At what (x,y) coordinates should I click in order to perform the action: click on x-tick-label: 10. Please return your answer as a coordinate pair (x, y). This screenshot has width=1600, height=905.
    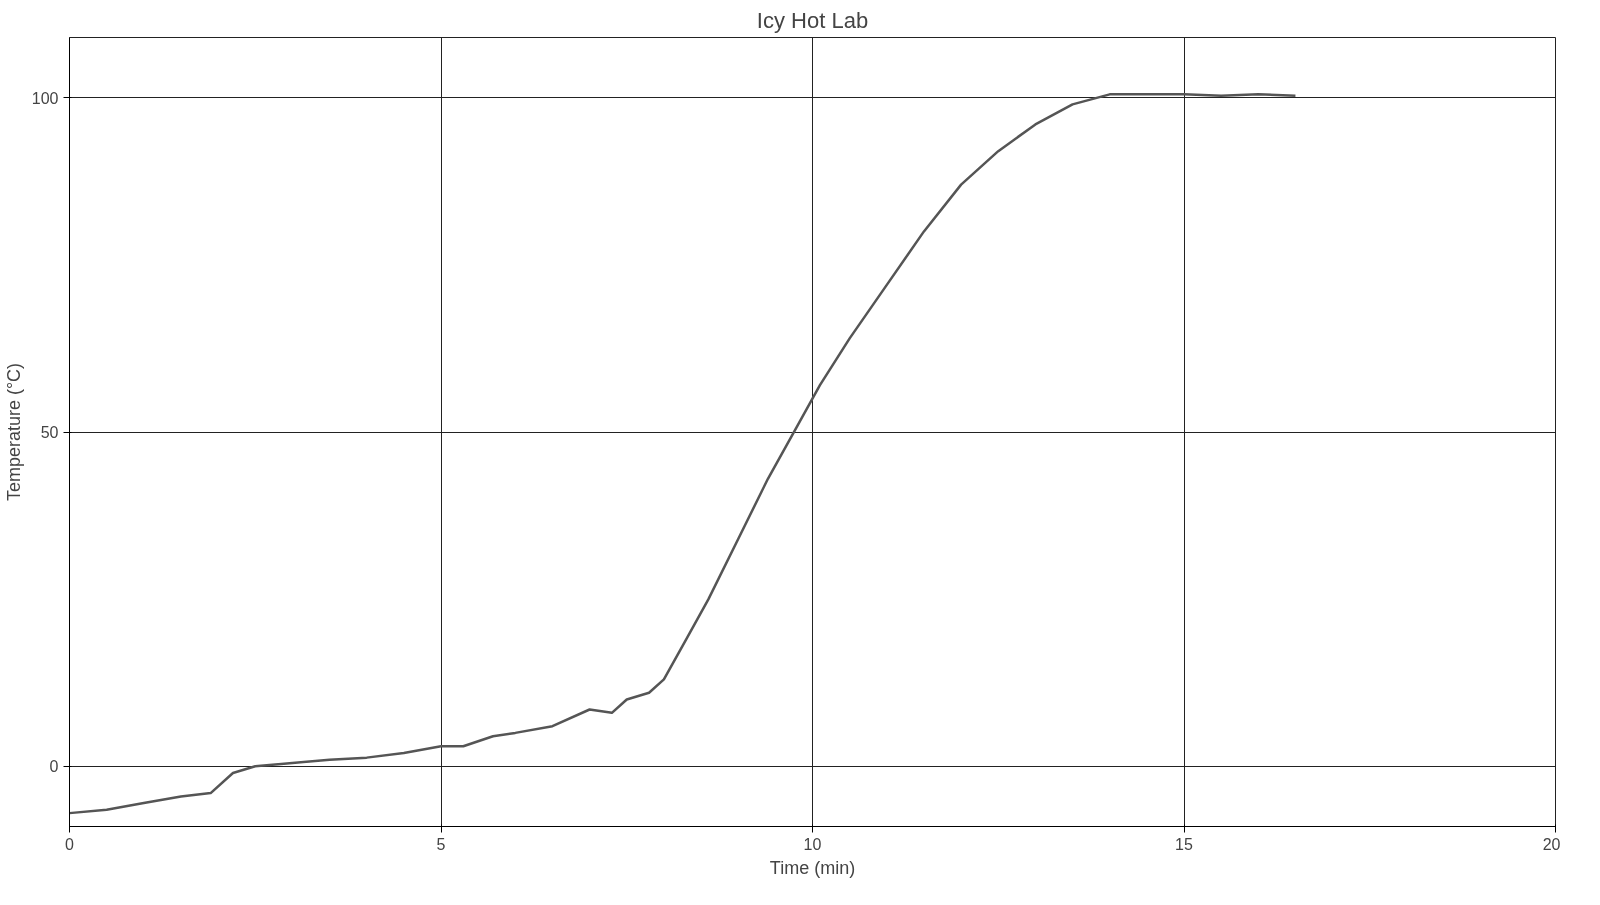
    Looking at the image, I should click on (812, 844).